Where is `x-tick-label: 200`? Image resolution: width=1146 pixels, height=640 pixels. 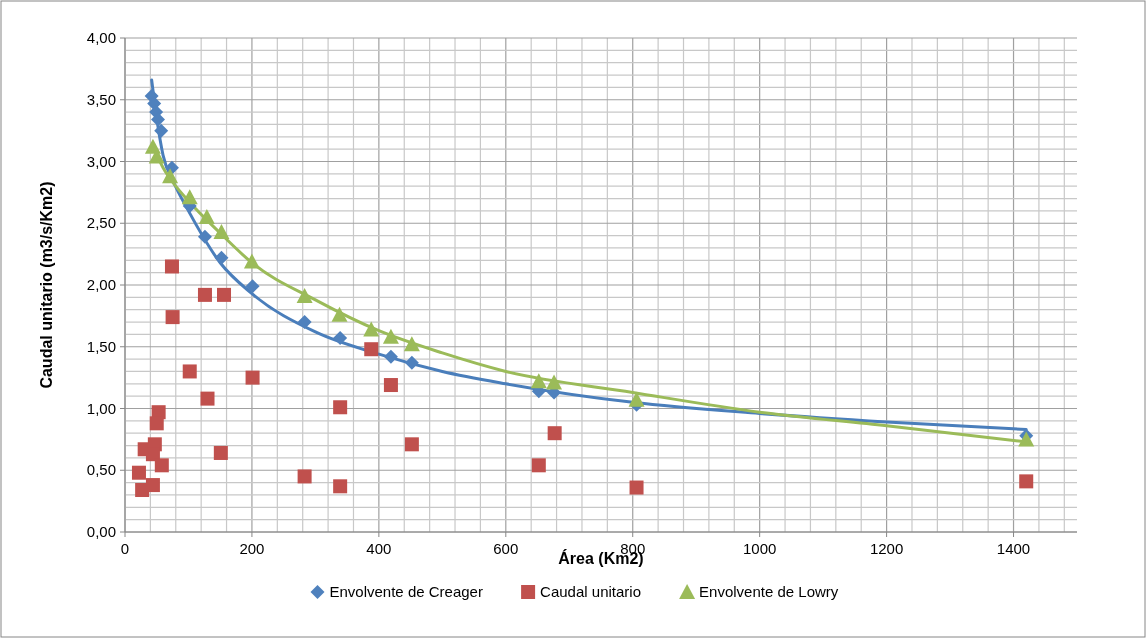
x-tick-label: 200 is located at coordinates (252, 548).